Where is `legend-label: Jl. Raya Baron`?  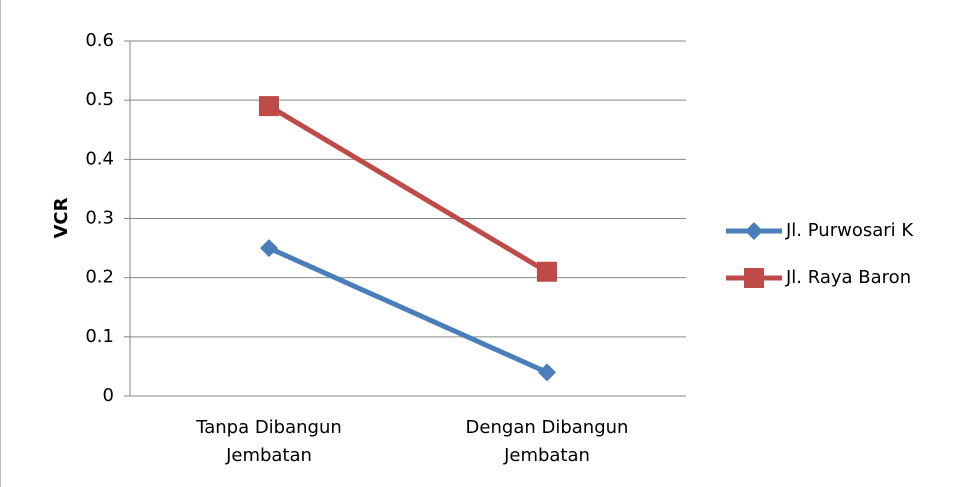
legend-label: Jl. Raya Baron is located at coordinates (848, 277).